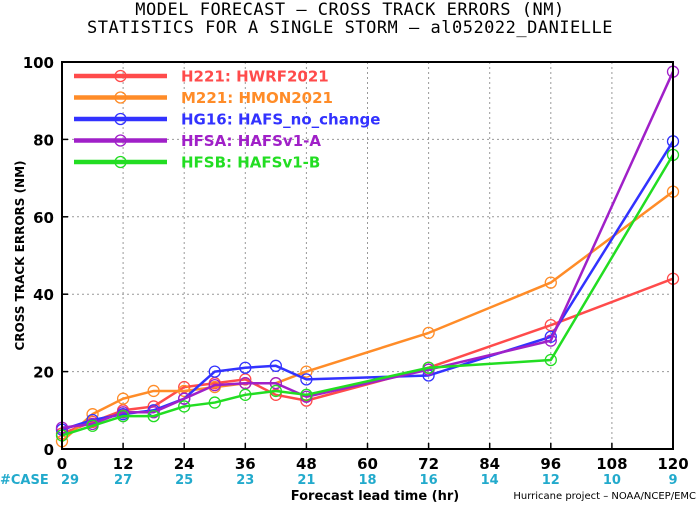  What do you see at coordinates (43, 295) in the screenshot?
I see `y-tick-label: 40` at bounding box center [43, 295].